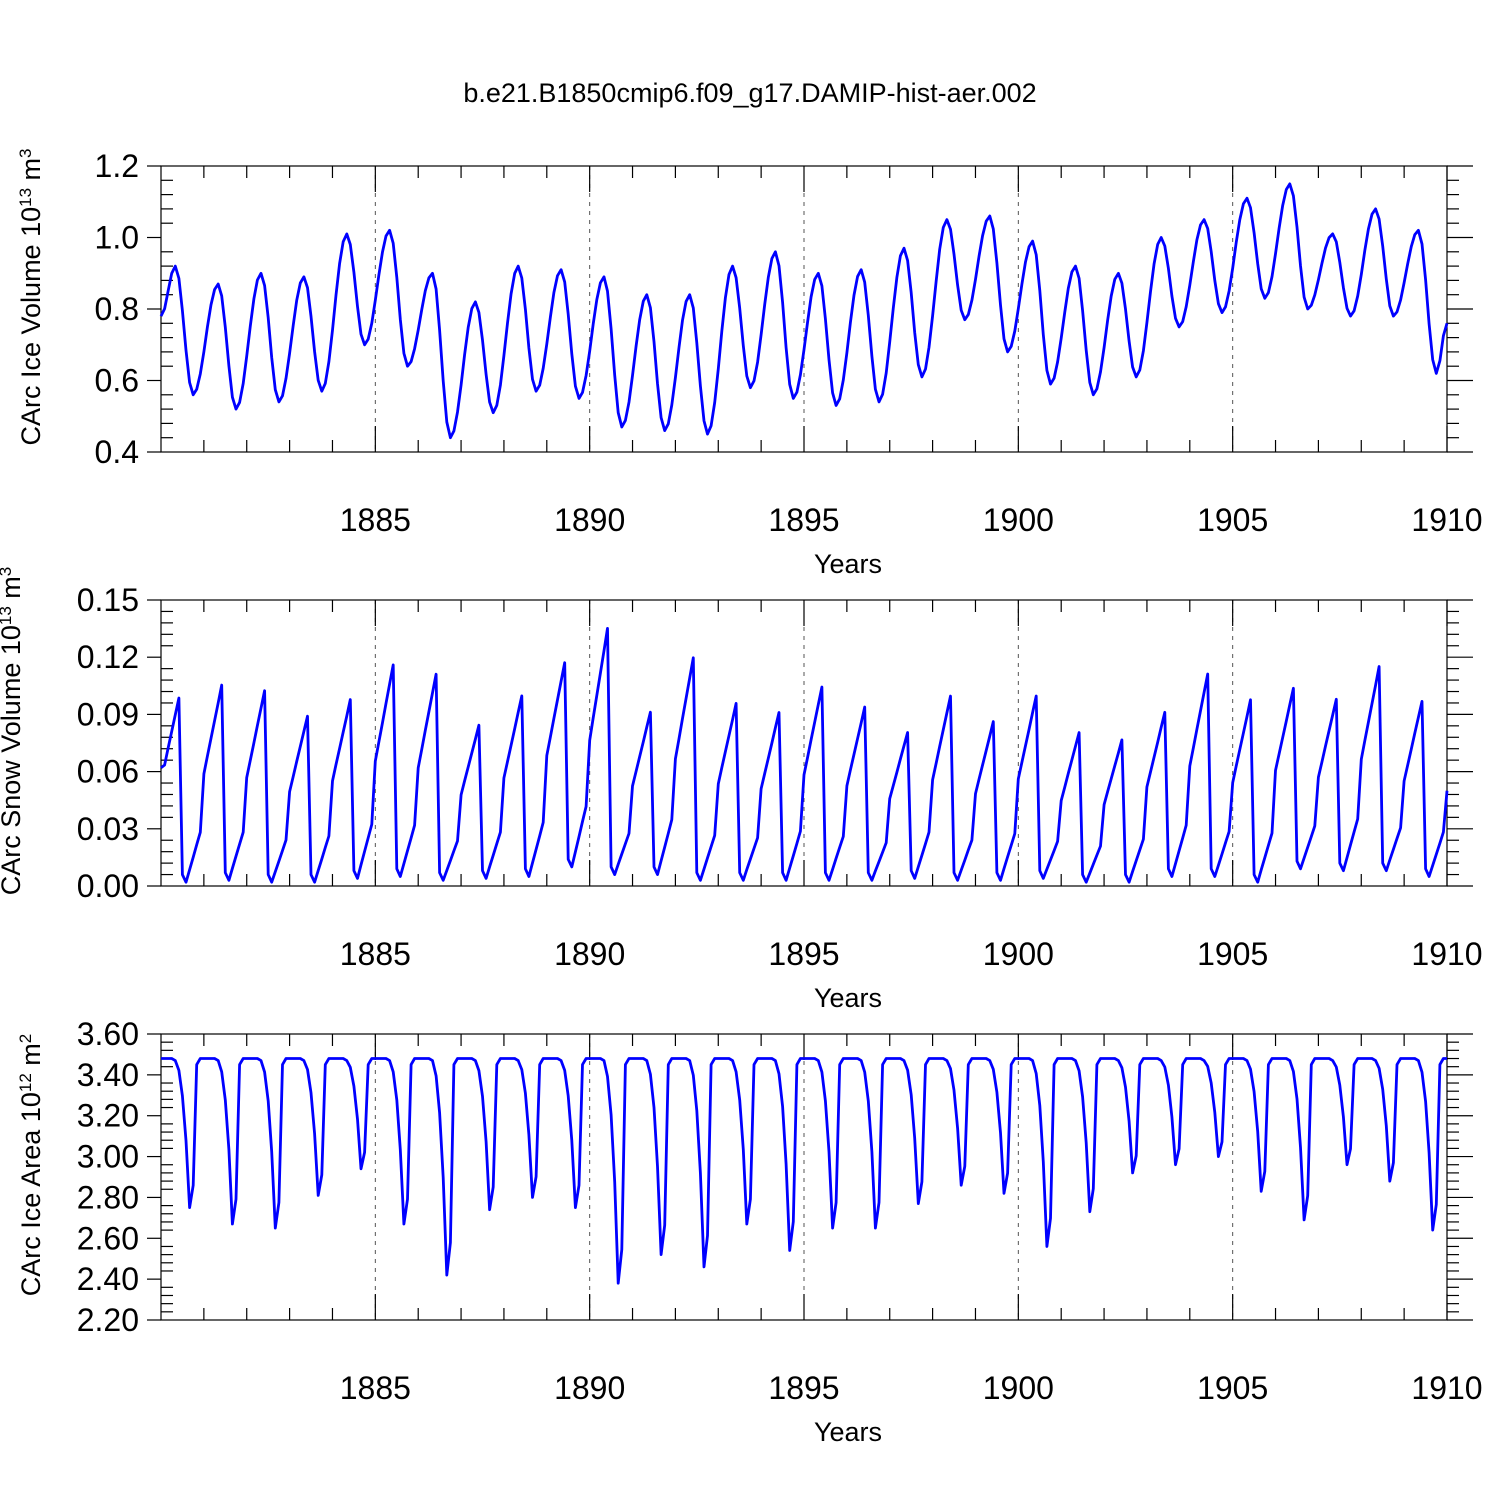 Image resolution: width=1500 pixels, height=1500 pixels. Describe the element at coordinates (108, 1116) in the screenshot. I see `y-tick-label: 3.20` at that location.